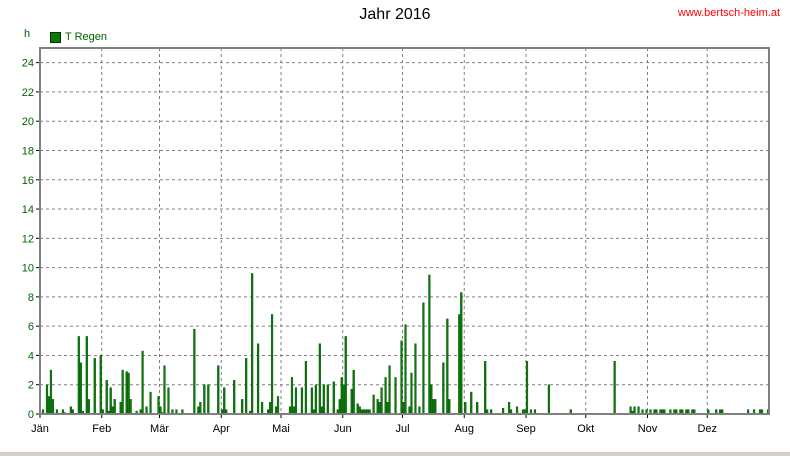  What do you see at coordinates (28, 93) in the screenshot?
I see `y-tick-label: 22` at bounding box center [28, 93].